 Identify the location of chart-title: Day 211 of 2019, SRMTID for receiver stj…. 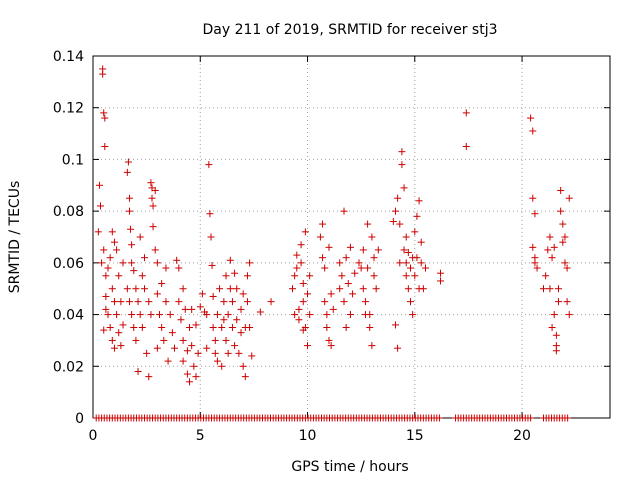
(350, 30).